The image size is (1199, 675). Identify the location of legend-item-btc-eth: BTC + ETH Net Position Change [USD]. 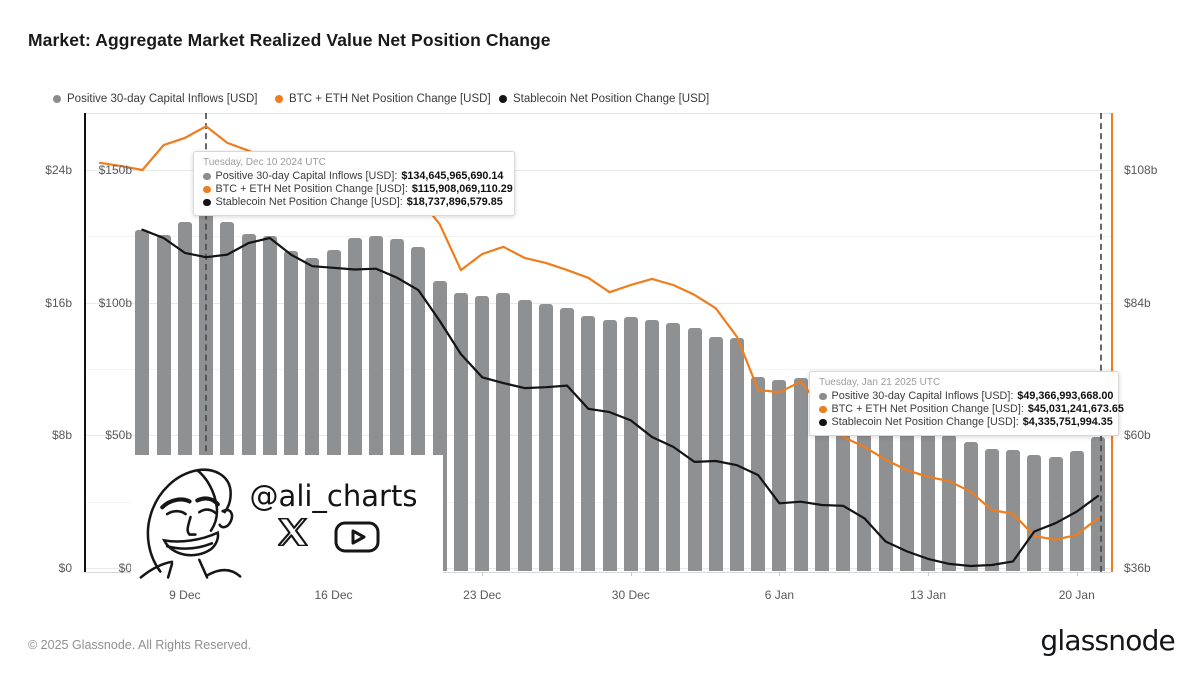
(383, 99).